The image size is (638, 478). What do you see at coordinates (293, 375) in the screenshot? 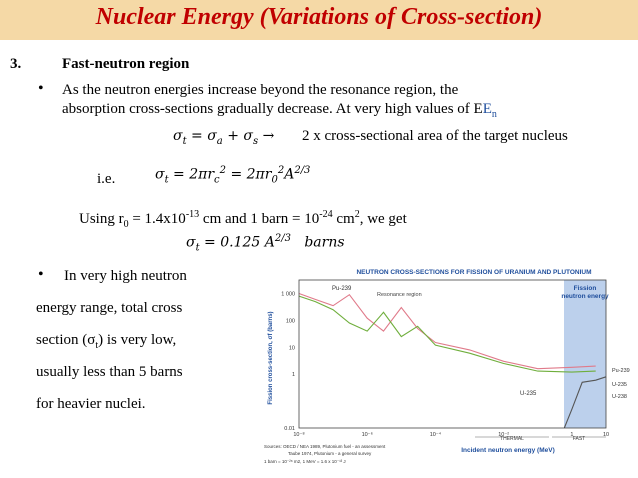
I see `y-tick-label: 1` at bounding box center [293, 375].